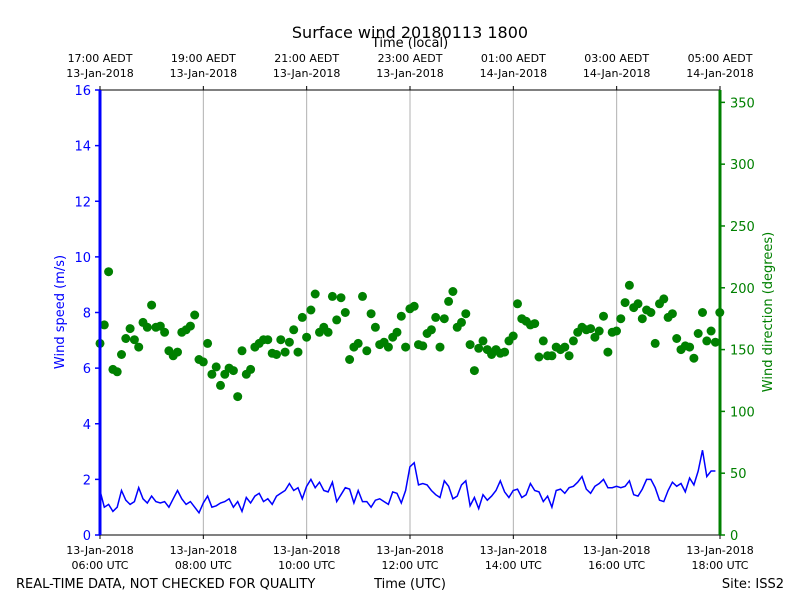 Image resolution: width=800 pixels, height=600 pixels. What do you see at coordinates (742, 412) in the screenshot?
I see `right-tick-label: 100` at bounding box center [742, 412].